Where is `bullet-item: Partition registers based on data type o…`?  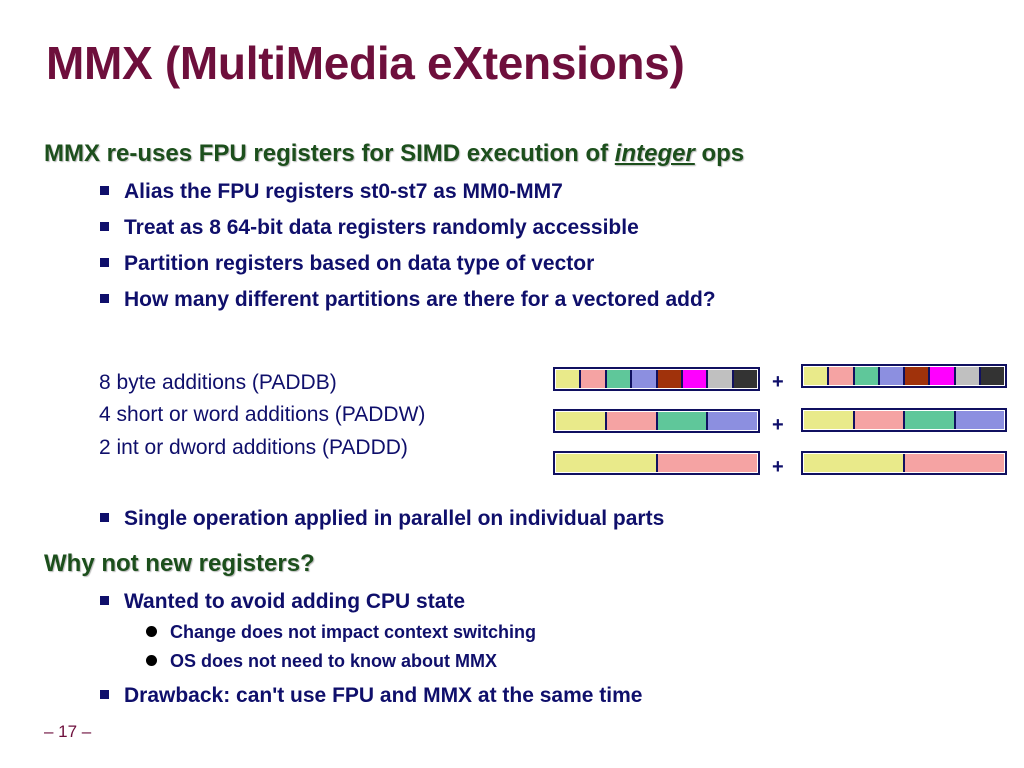
bullet-item: Partition registers based on data type o… is located at coordinates (347, 264).